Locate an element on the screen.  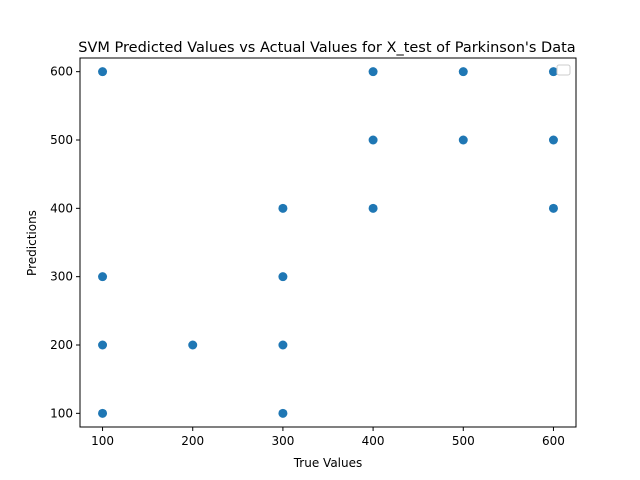
y-tick-label: 100 is located at coordinates (61, 413).